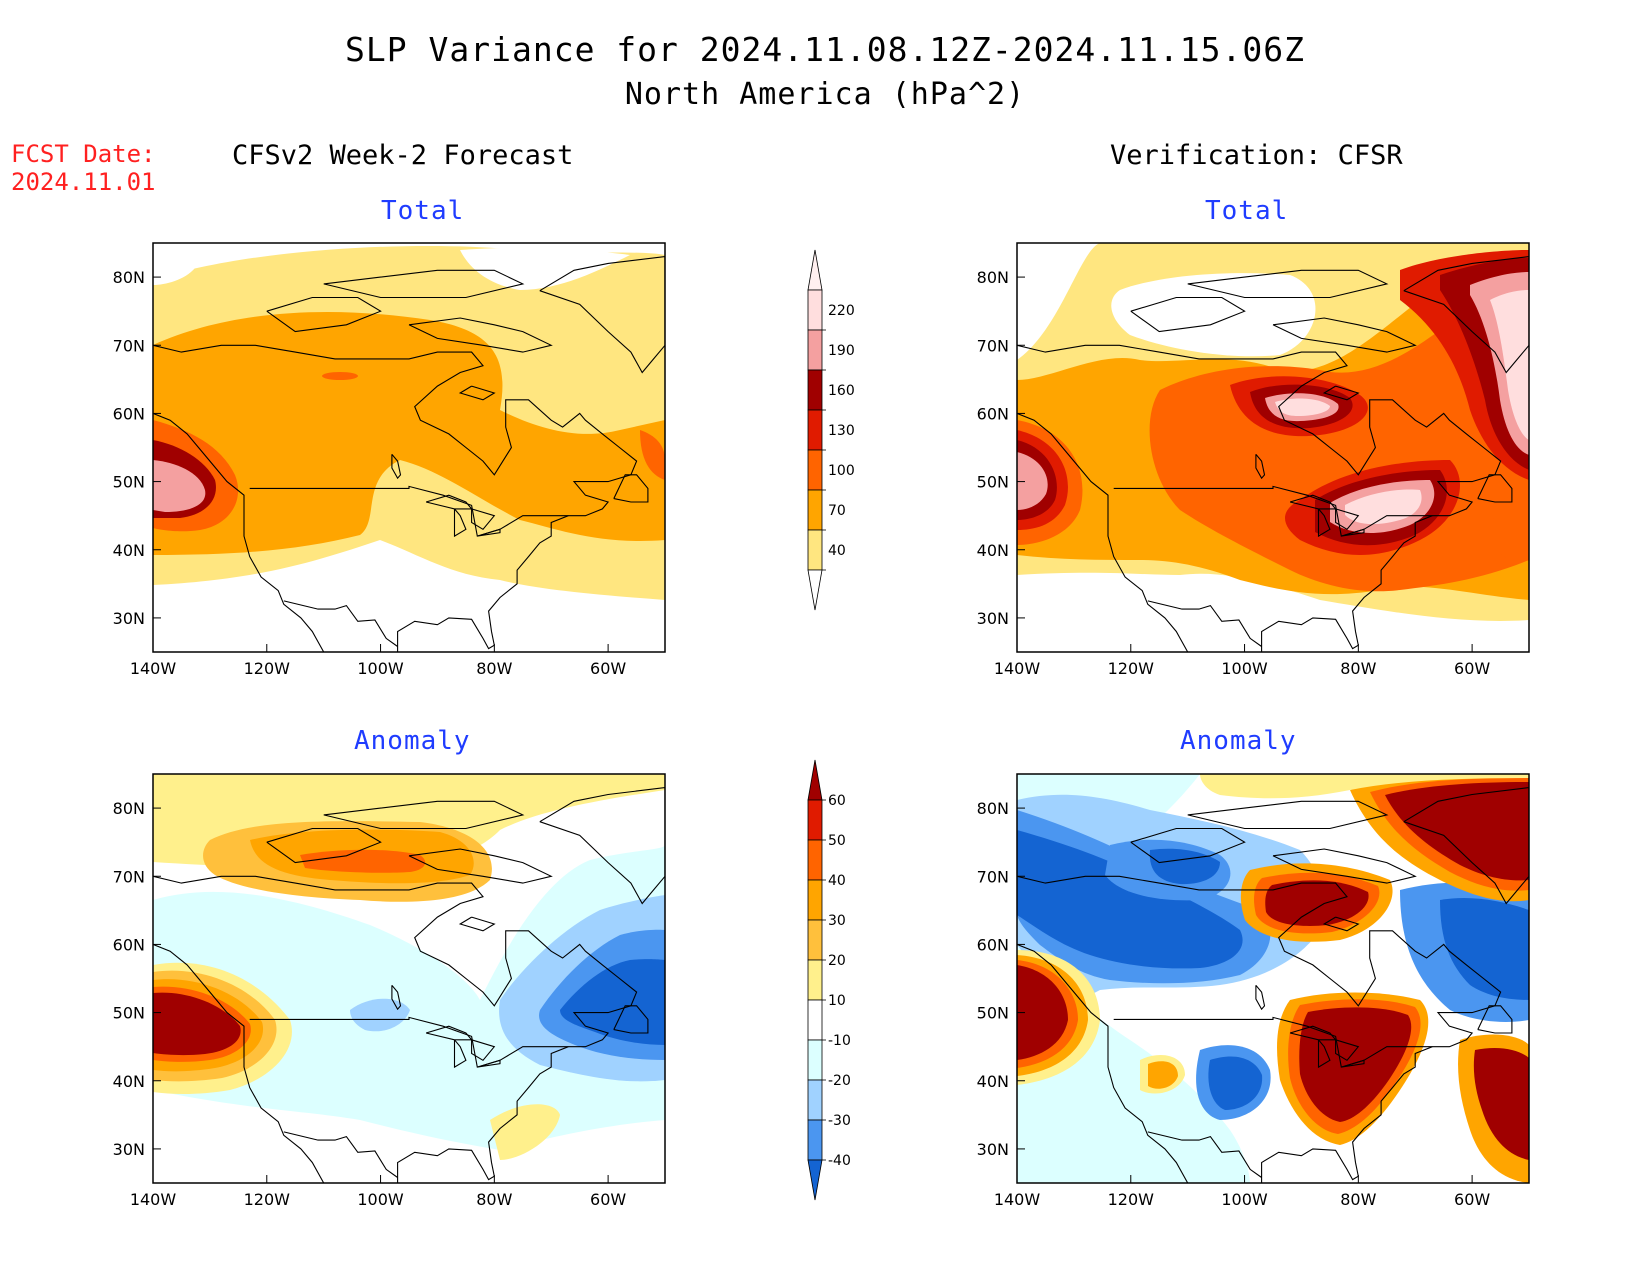 The height and width of the screenshot is (1275, 1650). I want to click on coastlines-fcst-total, so click(409, 454).